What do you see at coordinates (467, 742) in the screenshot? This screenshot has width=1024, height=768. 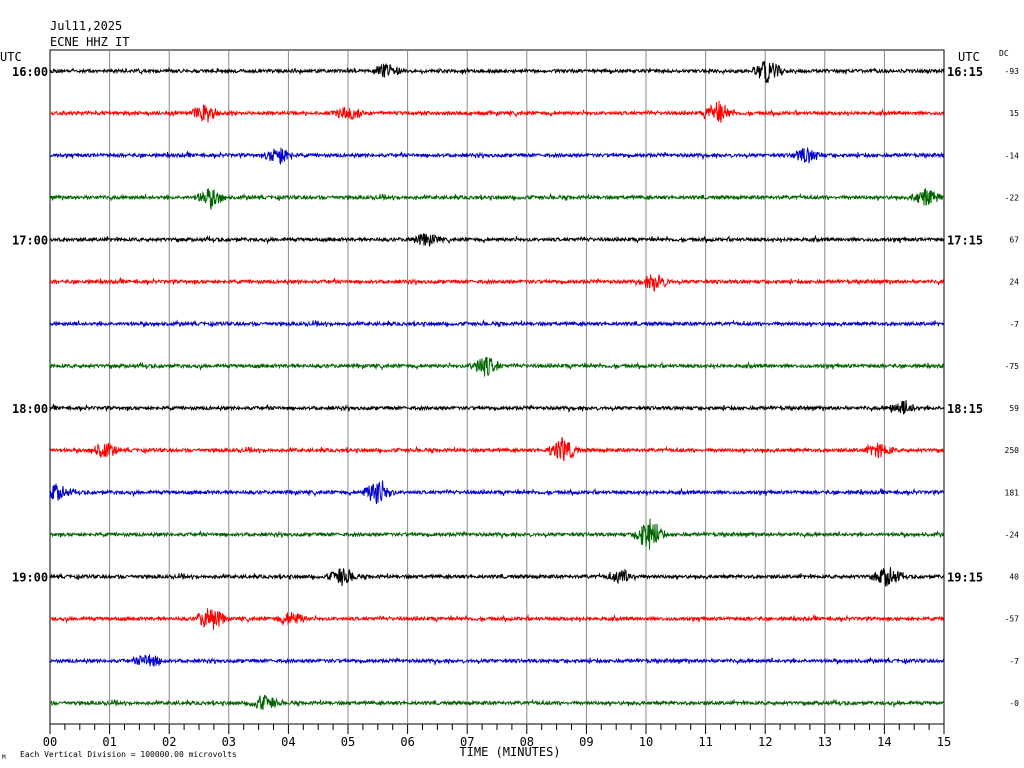 I see `x-tick-label: 07` at bounding box center [467, 742].